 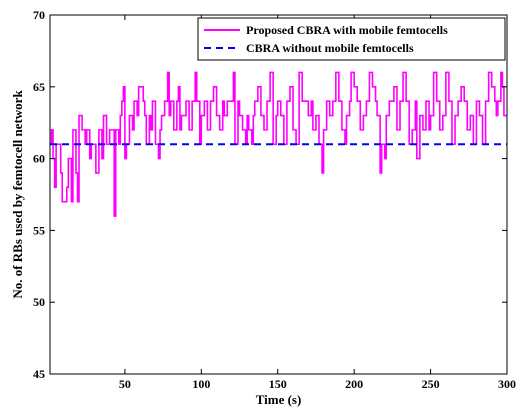 I want to click on legend-box, so click(x=351, y=39).